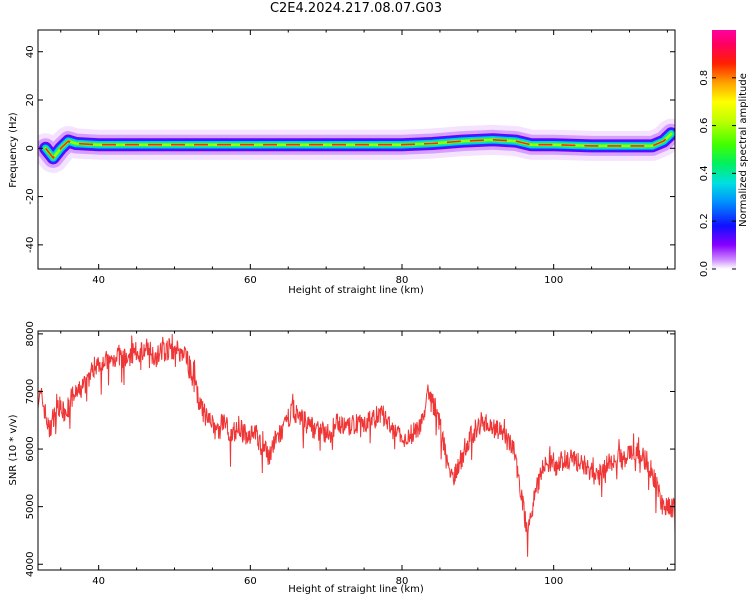 This screenshot has height=600, width=750. What do you see at coordinates (30, 506) in the screenshot?
I see `snr-y-tick-label: 5000` at bounding box center [30, 506].